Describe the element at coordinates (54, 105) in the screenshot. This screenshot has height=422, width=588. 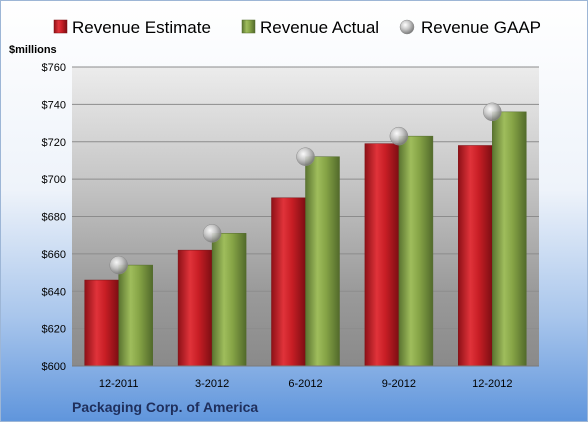
I see `y-tick-label: $740` at that location.